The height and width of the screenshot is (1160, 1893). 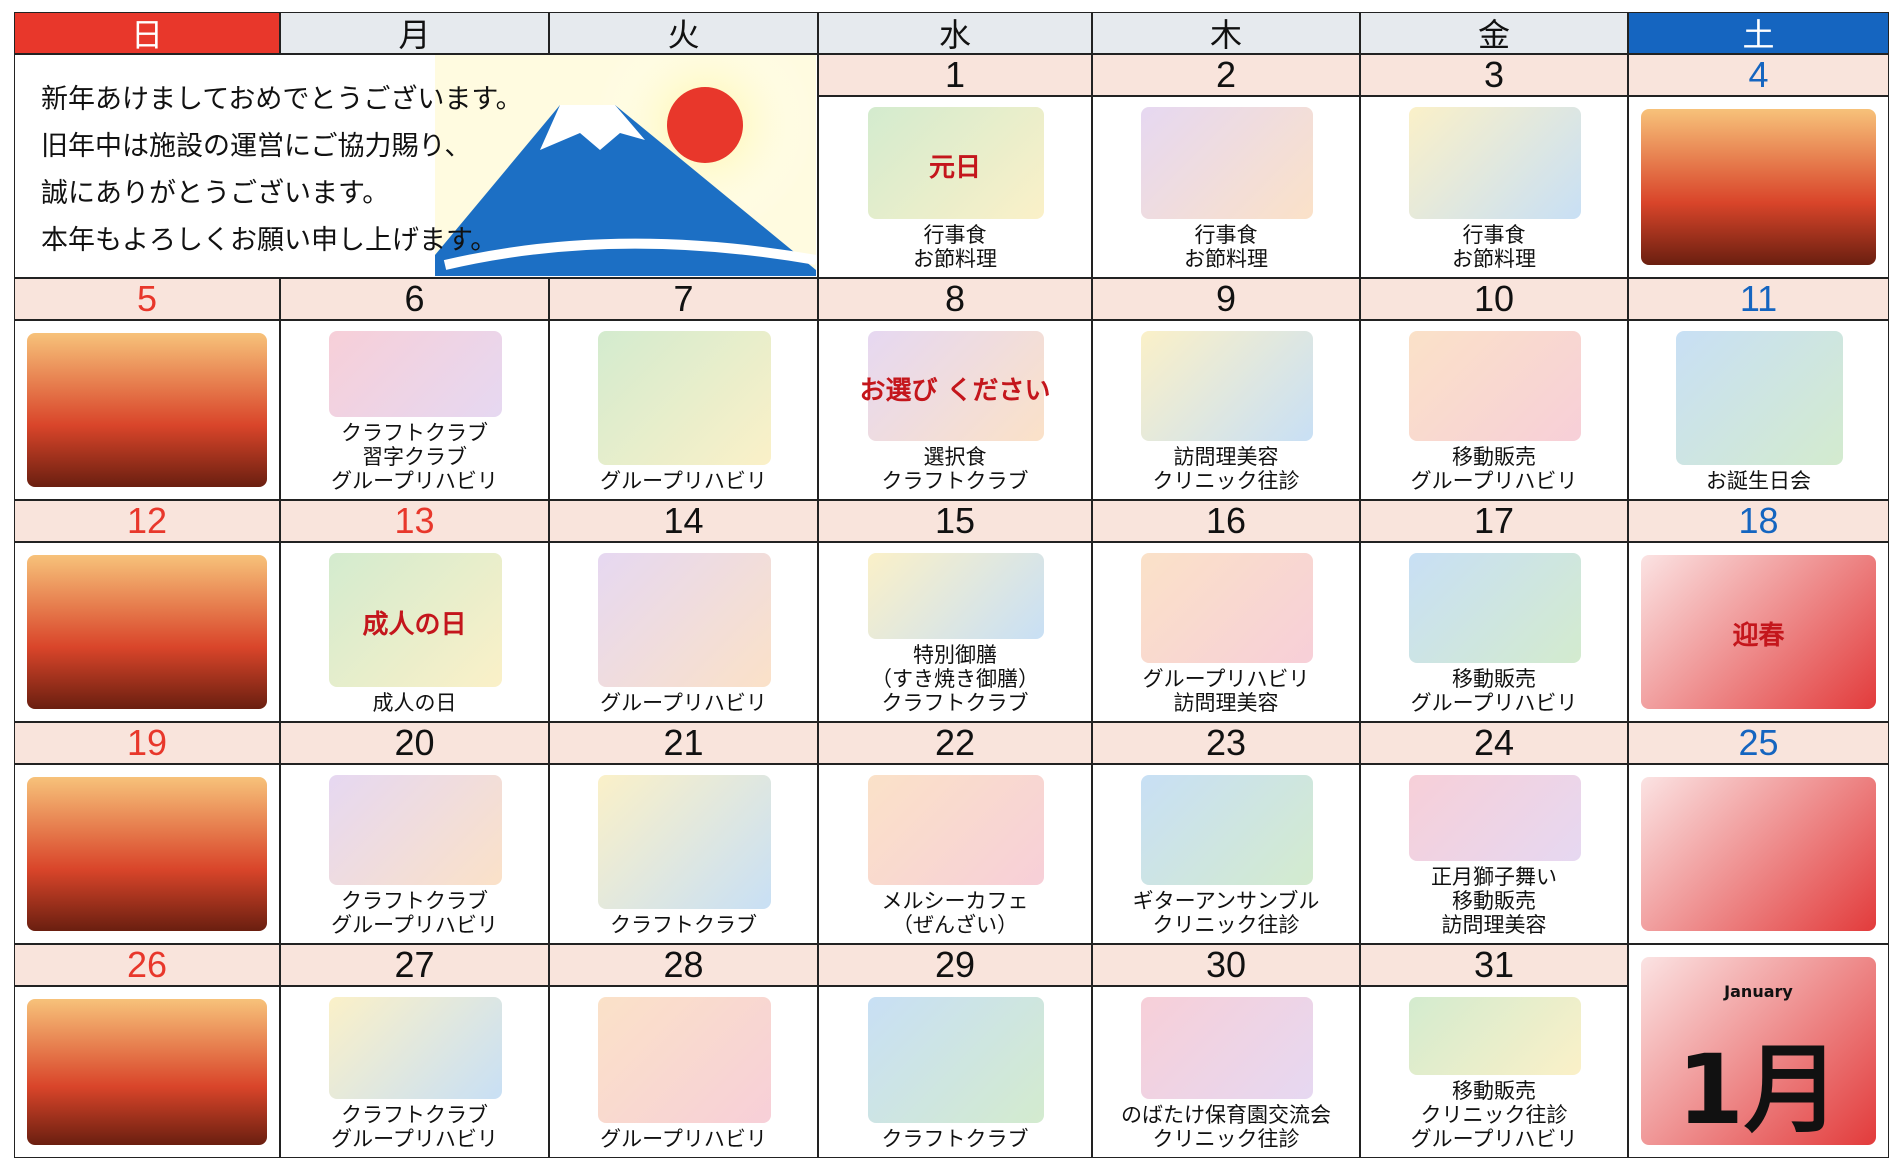 What do you see at coordinates (955, 743) in the screenshot?
I see `date-number: 22` at bounding box center [955, 743].